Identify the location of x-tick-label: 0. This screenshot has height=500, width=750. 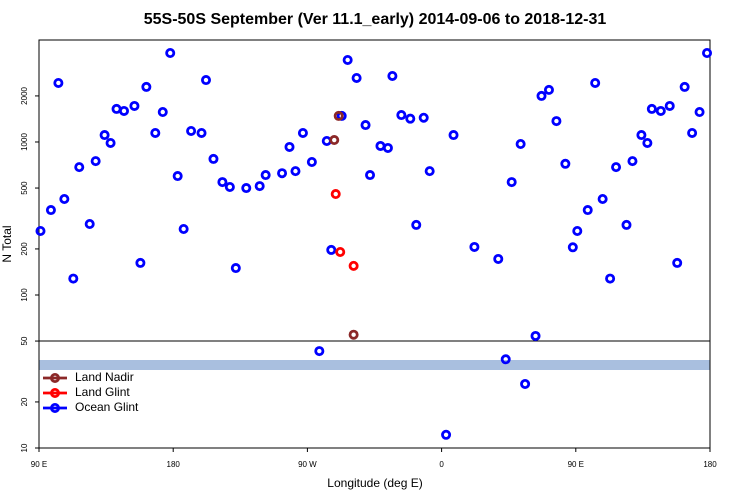
(441, 464).